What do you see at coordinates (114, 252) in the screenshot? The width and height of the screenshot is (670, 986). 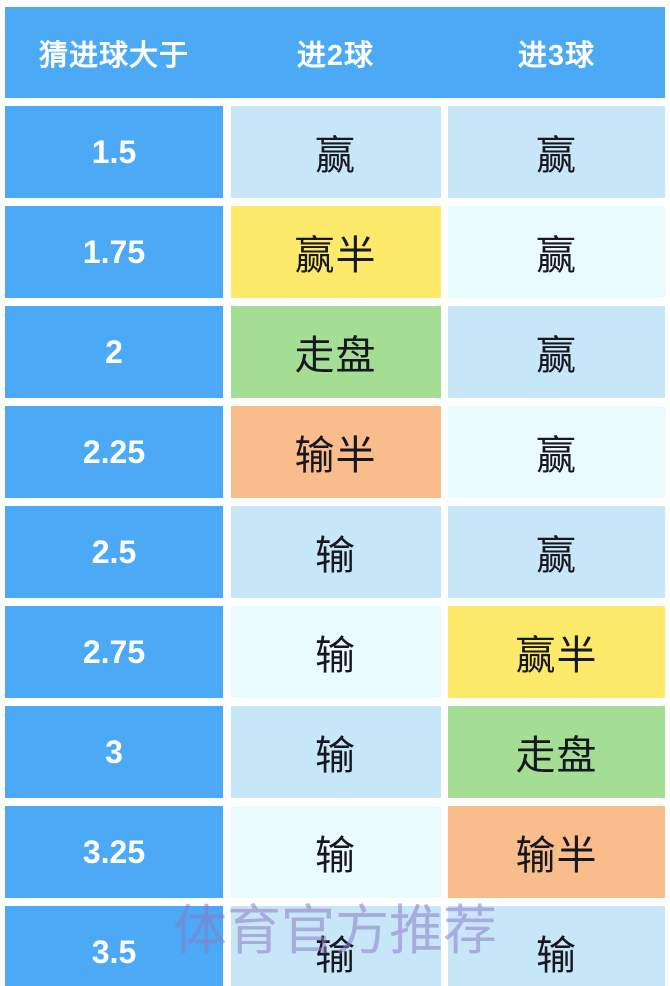 I see `handicap-cell: 1.75` at bounding box center [114, 252].